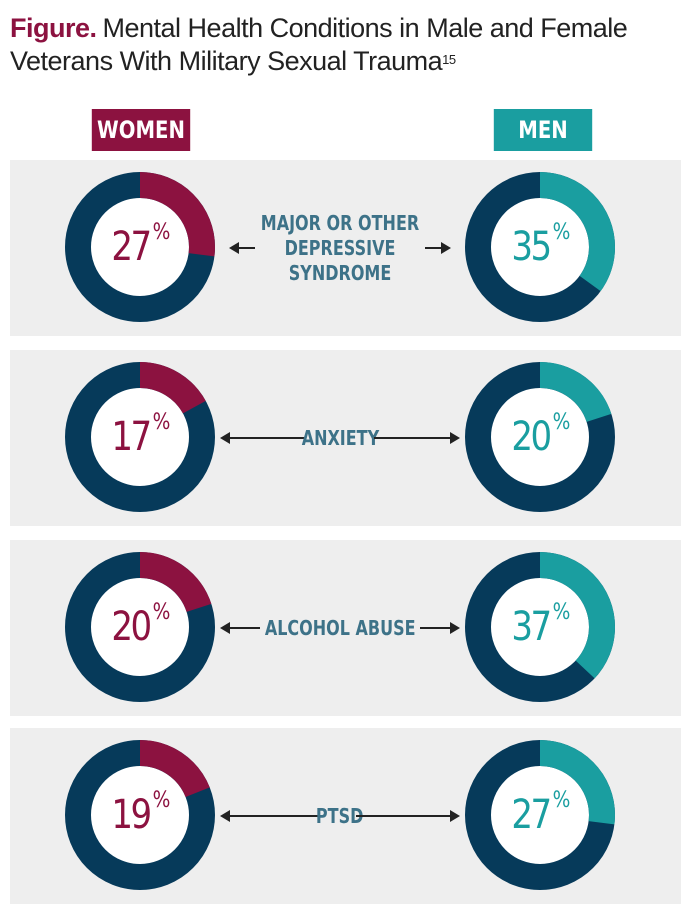 This screenshot has width=694, height=920. I want to click on women-depression-percent-sign: %, so click(161, 232).